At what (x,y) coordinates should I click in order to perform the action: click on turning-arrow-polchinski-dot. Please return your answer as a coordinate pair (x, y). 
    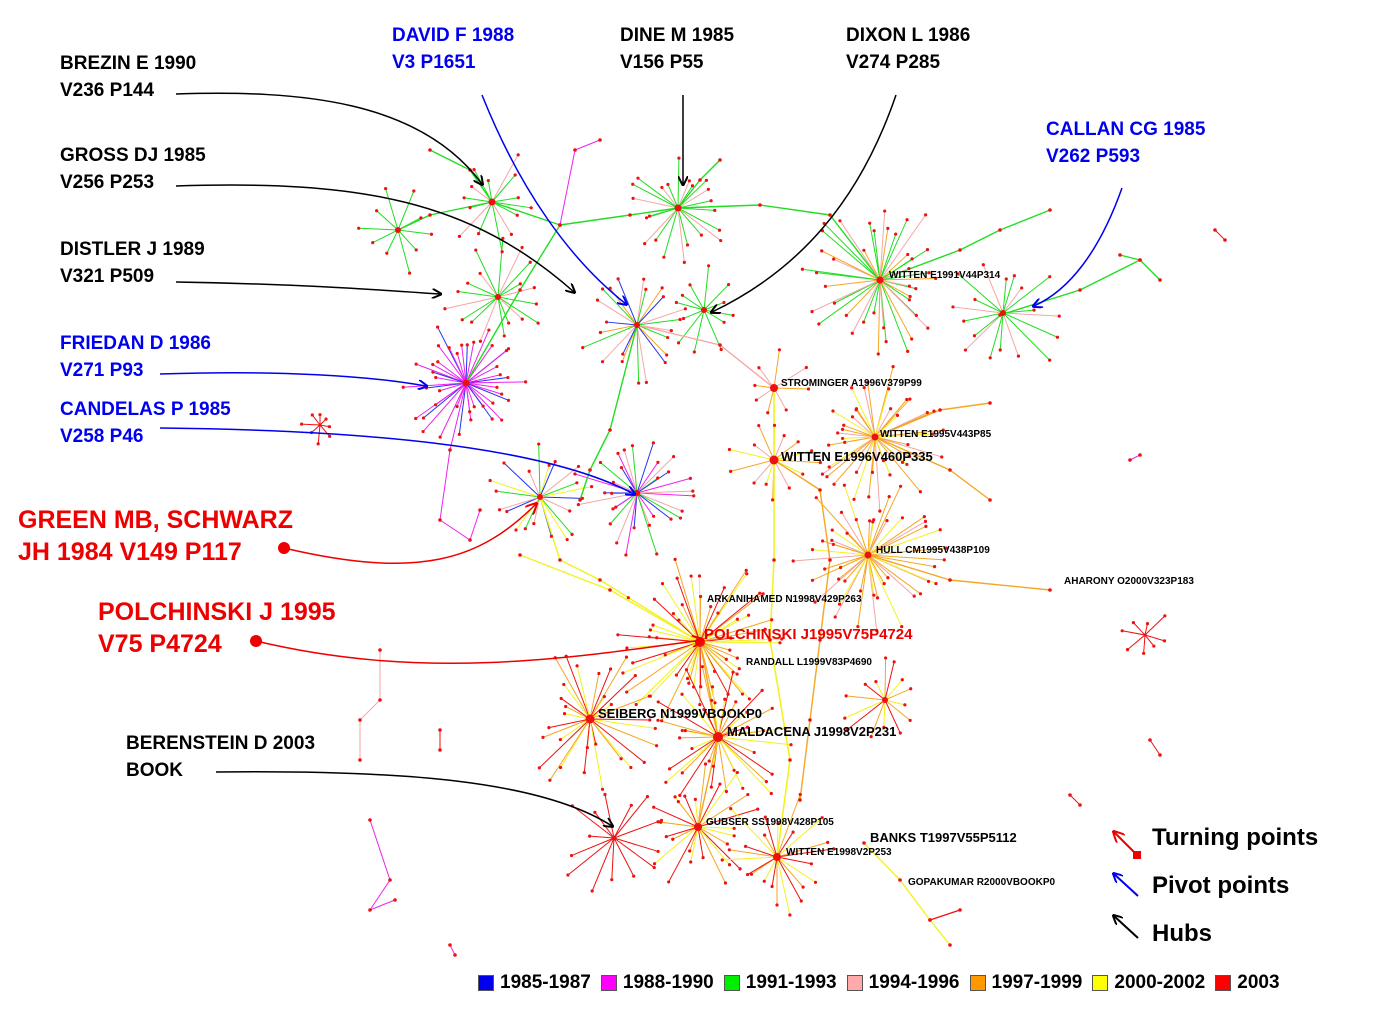
    Looking at the image, I should click on (256, 641).